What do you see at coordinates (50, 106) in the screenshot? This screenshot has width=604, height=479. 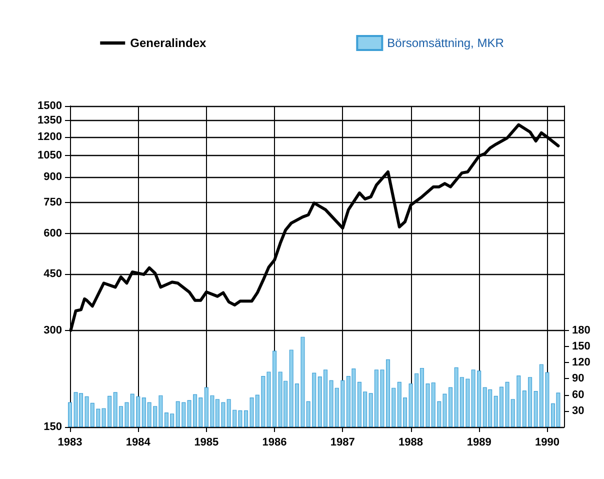 I see `y-tick-label: 1500` at bounding box center [50, 106].